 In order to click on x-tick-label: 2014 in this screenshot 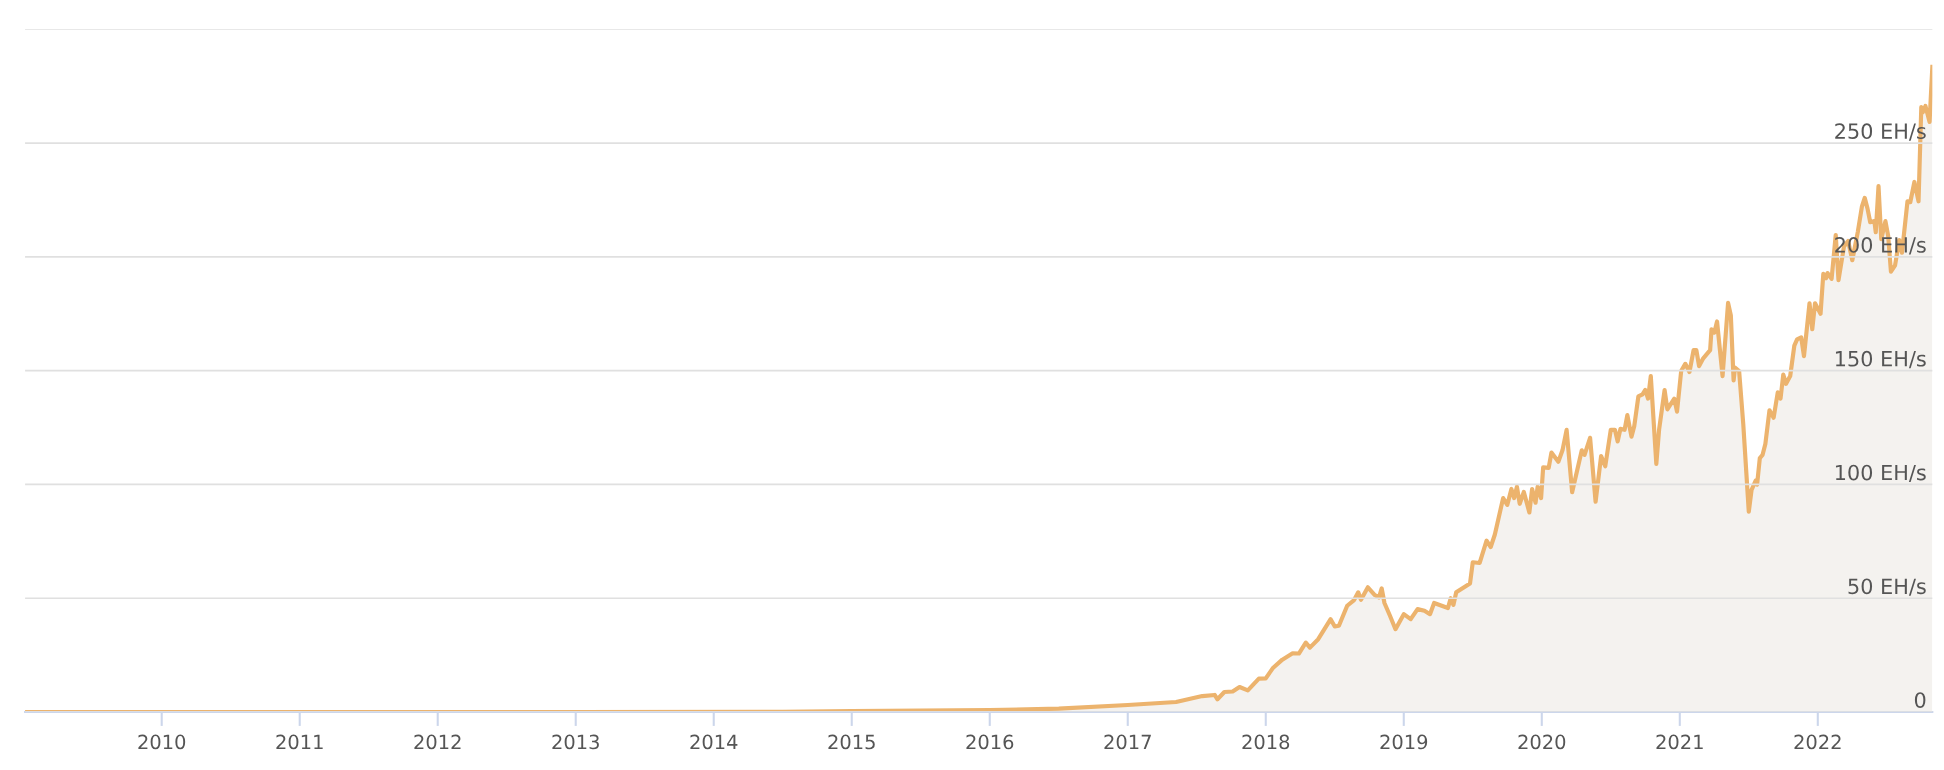, I will do `click(714, 742)`.